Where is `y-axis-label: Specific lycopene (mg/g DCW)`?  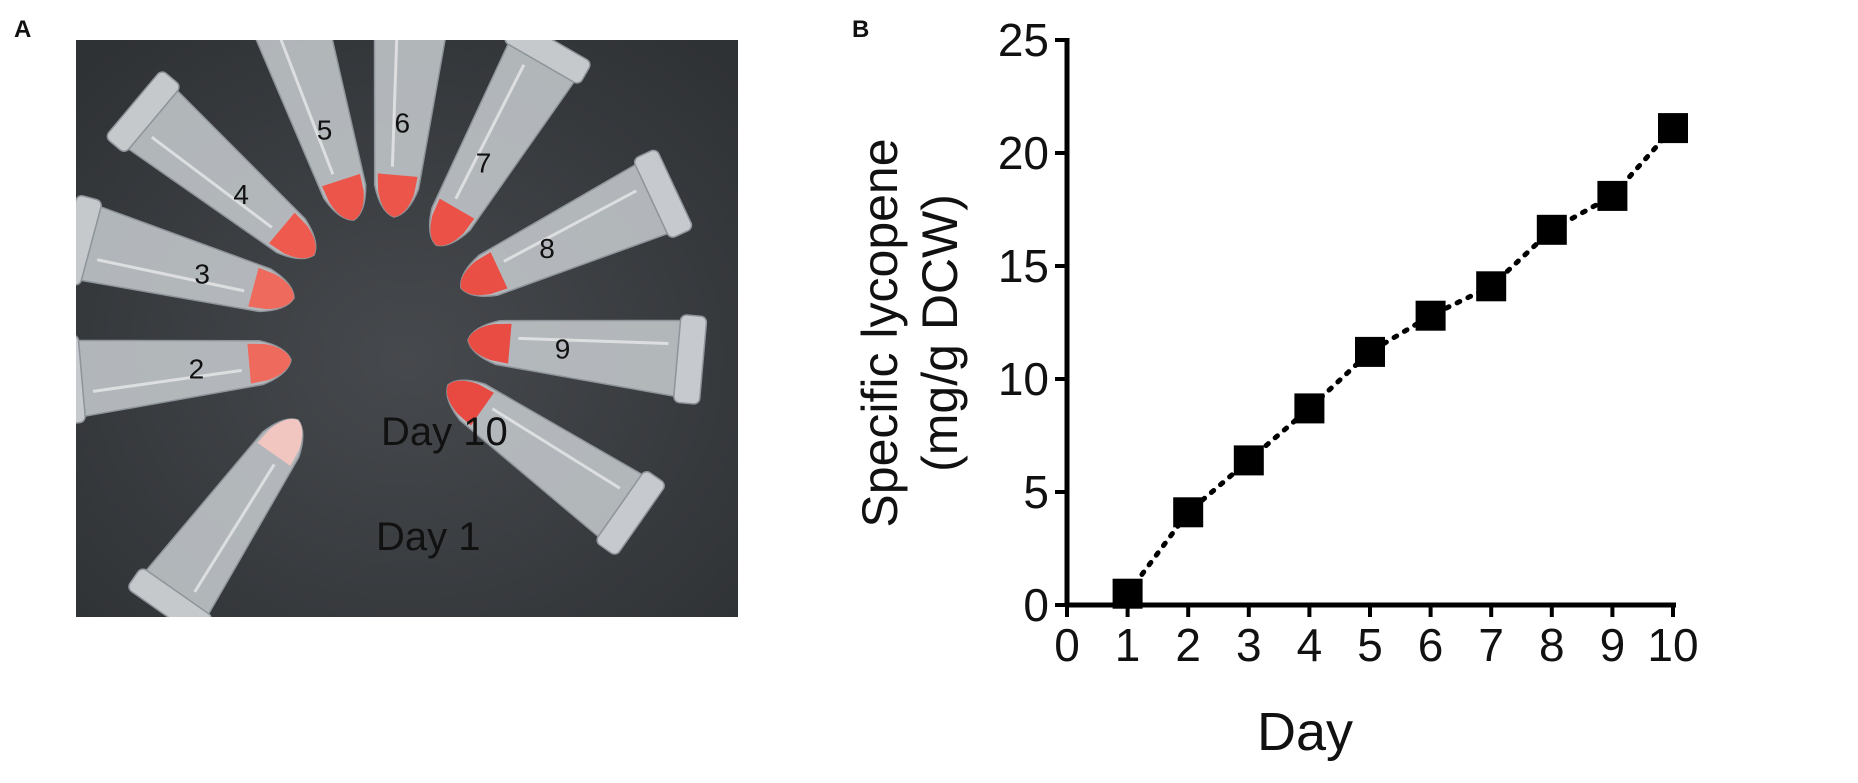 y-axis-label: Specific lycopene (mg/g DCW) is located at coordinates (914, 332).